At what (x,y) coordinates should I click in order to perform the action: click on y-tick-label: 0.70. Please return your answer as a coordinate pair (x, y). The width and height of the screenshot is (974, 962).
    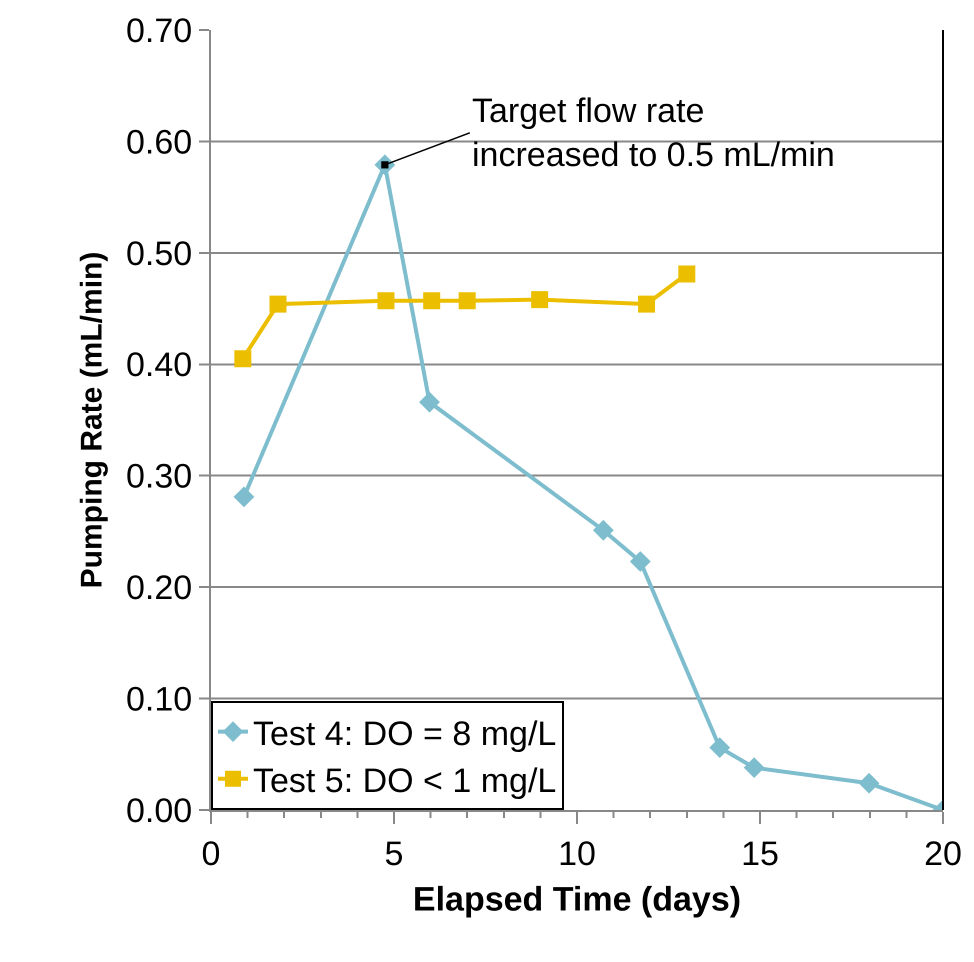
    Looking at the image, I should click on (159, 31).